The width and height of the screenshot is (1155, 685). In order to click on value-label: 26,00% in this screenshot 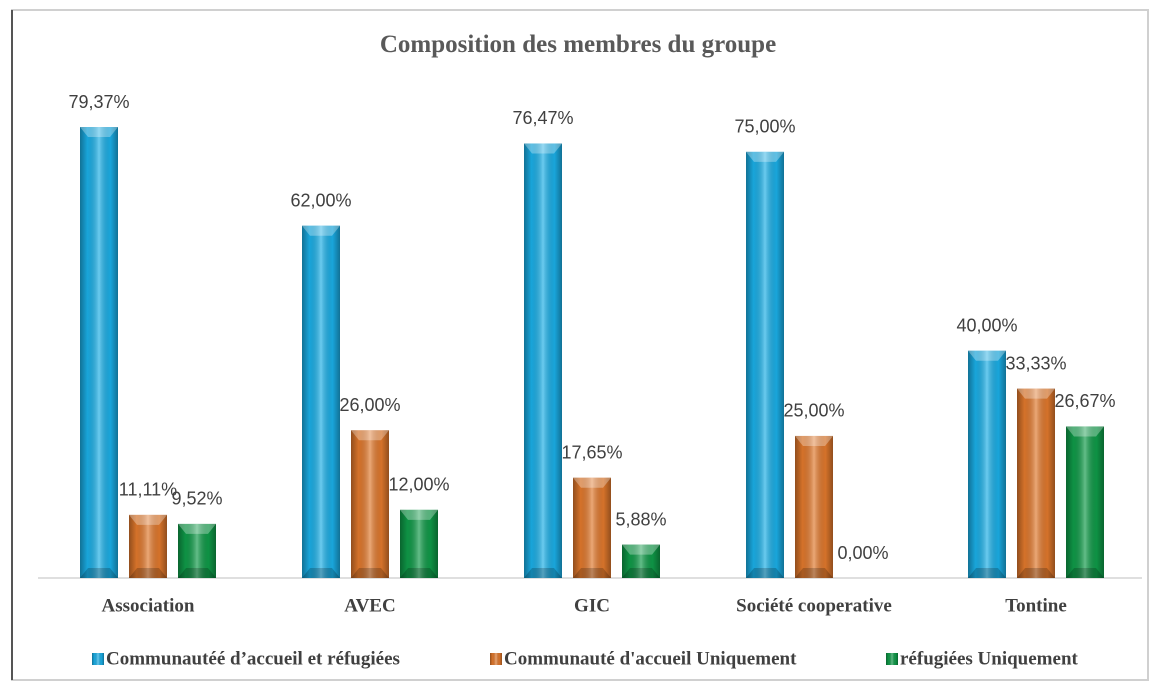, I will do `click(369, 405)`.